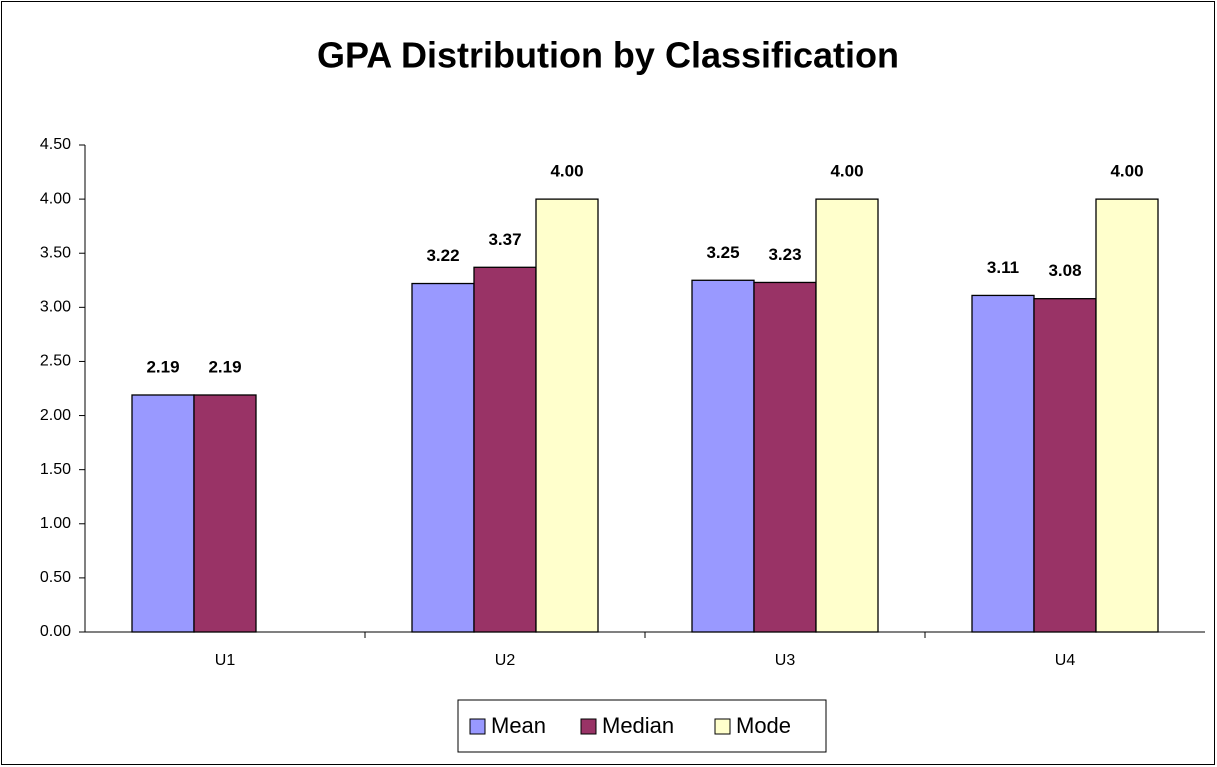 The width and height of the screenshot is (1217, 767). Describe the element at coordinates (55, 144) in the screenshot. I see `y-tick-label: 4.50` at that location.